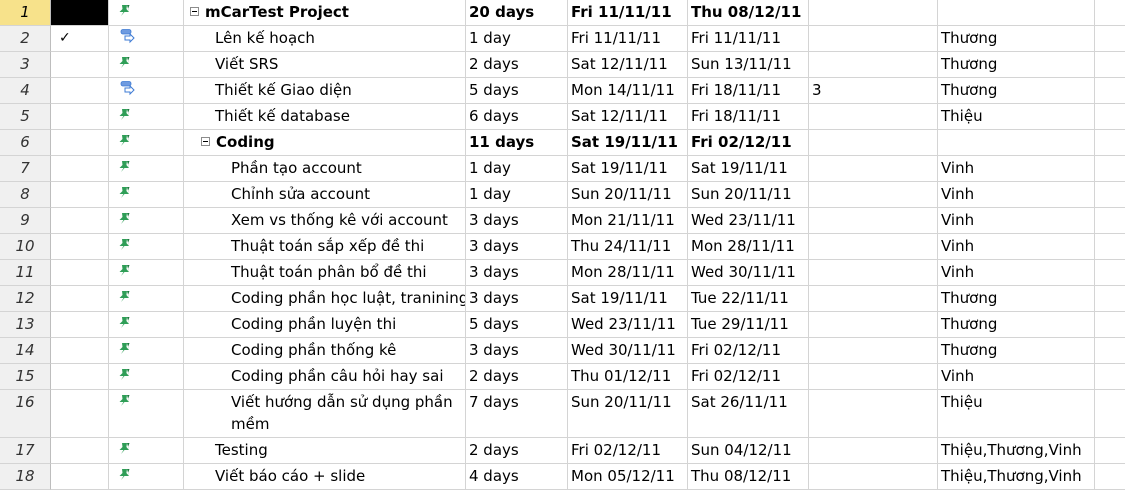  Describe the element at coordinates (748, 247) in the screenshot. I see `finish-cell: Mon 28/11/11` at that location.